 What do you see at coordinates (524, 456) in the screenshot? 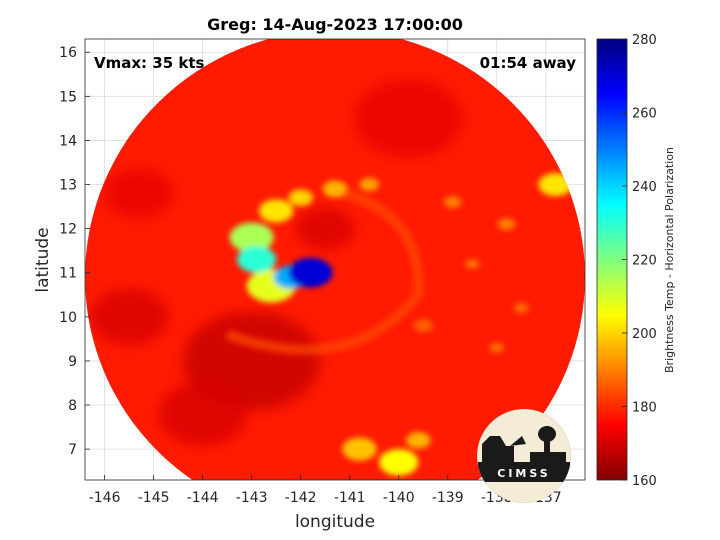
I see `cimss-logo: CIMSS` at bounding box center [524, 456].